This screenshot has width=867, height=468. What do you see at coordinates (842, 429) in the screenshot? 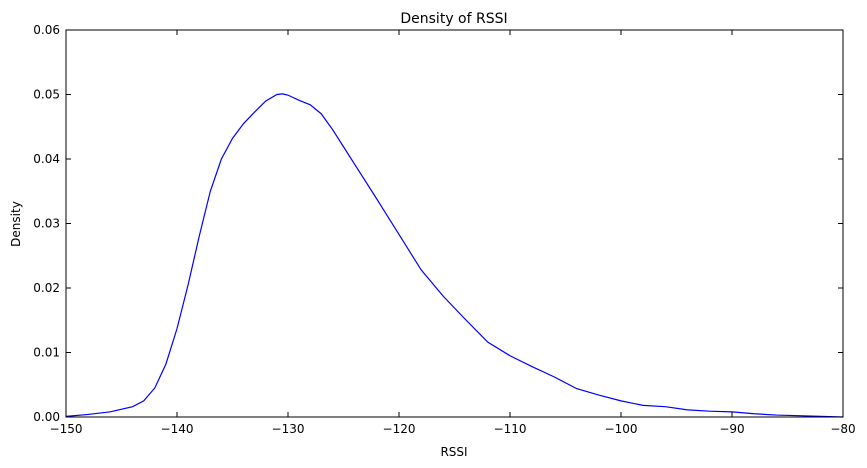
I see `x-tick-label: −80` at bounding box center [842, 429].